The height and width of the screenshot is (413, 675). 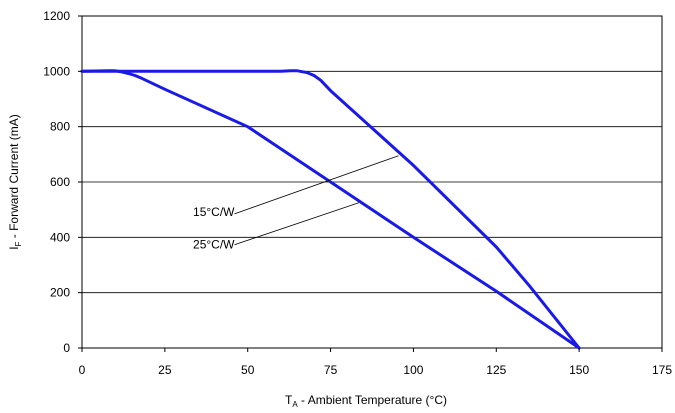 I want to click on annotation-label: 15°C/W, so click(x=214, y=212).